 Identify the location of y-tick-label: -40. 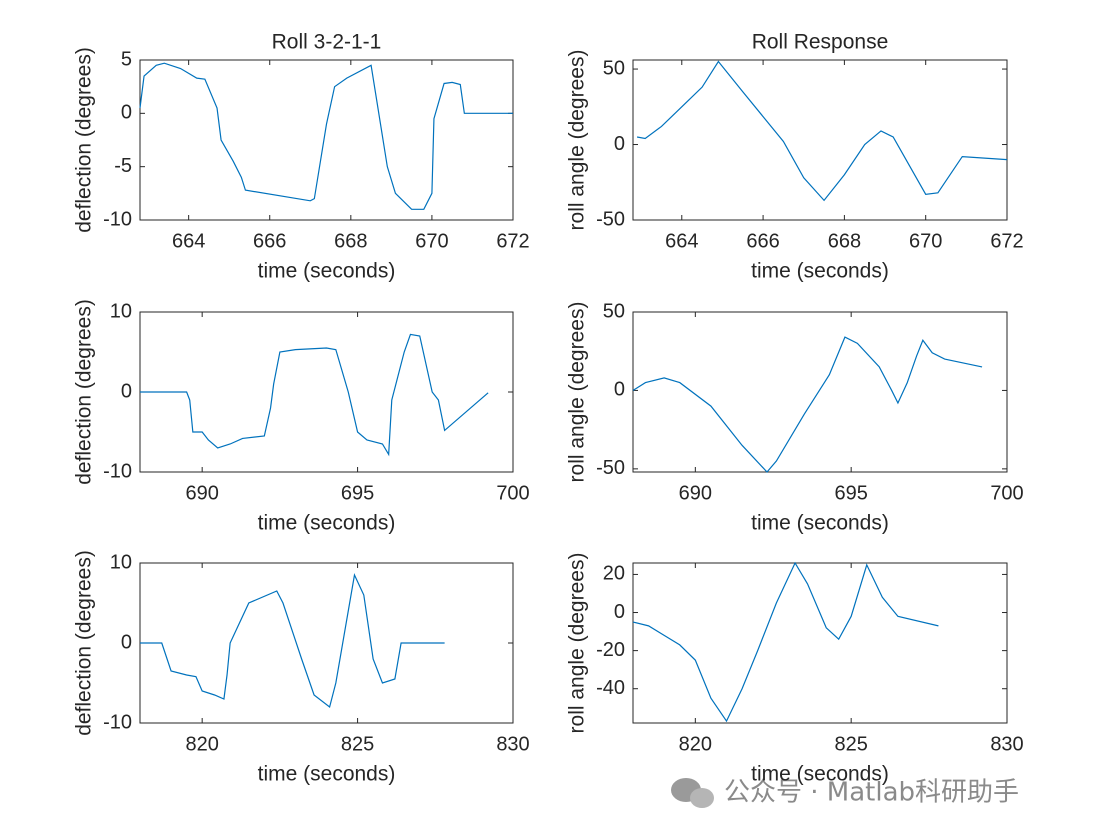
(610, 688).